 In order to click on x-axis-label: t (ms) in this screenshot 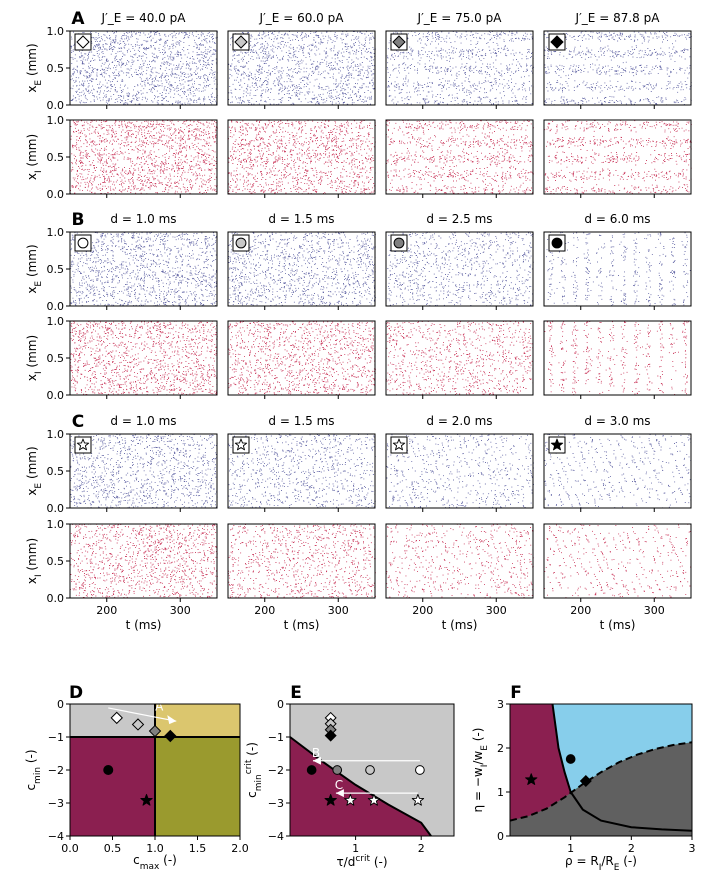, I will do `click(460, 625)`.